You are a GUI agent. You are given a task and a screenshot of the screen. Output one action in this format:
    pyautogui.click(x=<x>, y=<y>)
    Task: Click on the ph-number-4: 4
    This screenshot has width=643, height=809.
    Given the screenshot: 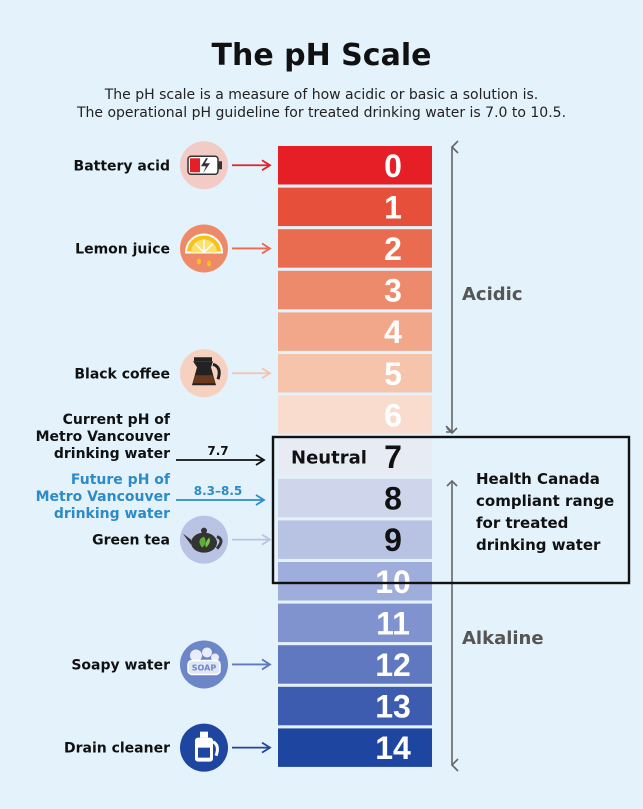 What is the action you would take?
    pyautogui.click(x=393, y=332)
    